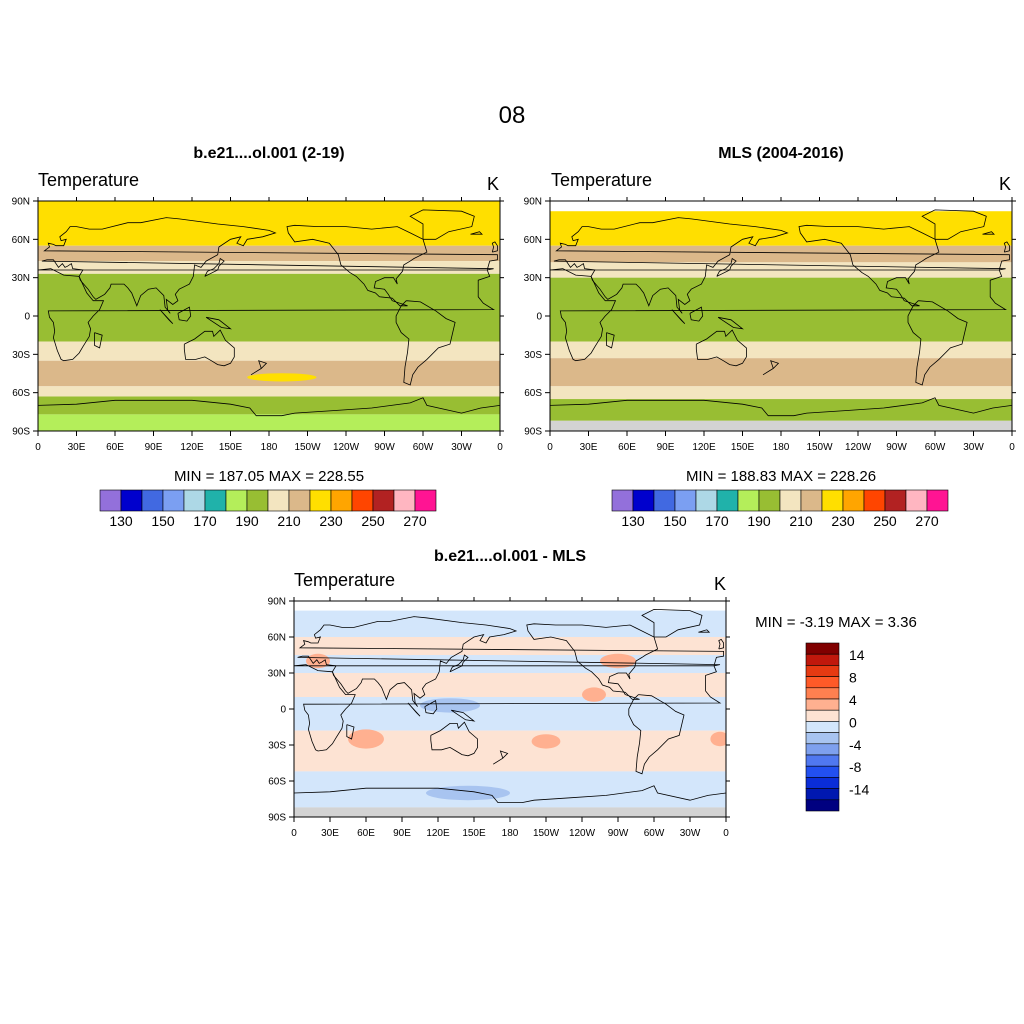 This screenshot has height=1024, width=1024. Describe the element at coordinates (853, 678) in the screenshot. I see `colorbar-label: 8` at that location.